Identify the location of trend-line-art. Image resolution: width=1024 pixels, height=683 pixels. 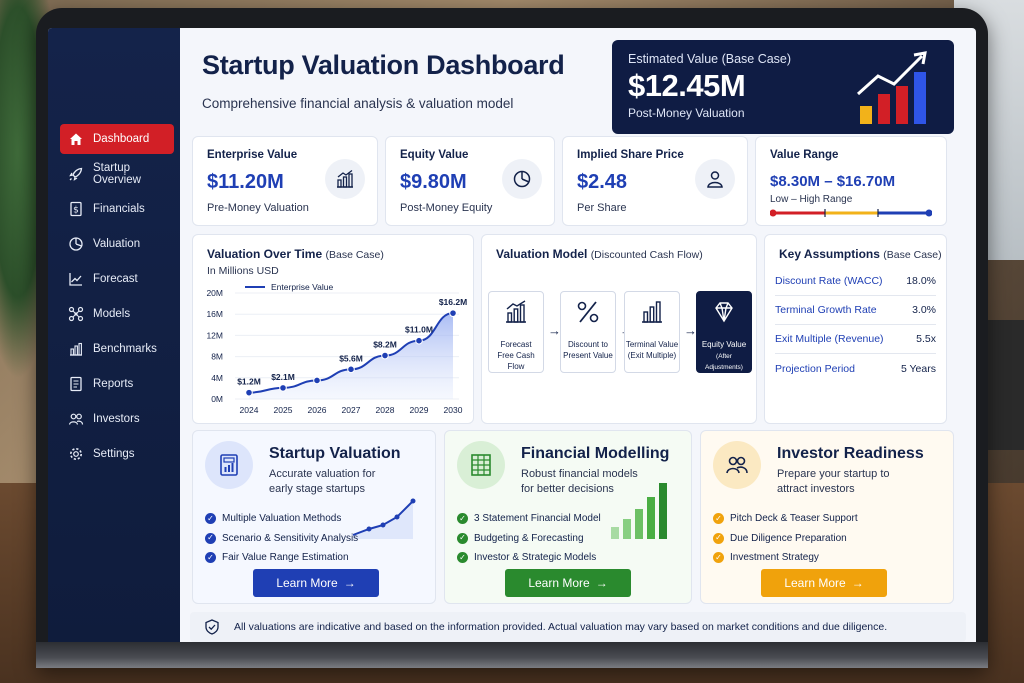
(384, 518).